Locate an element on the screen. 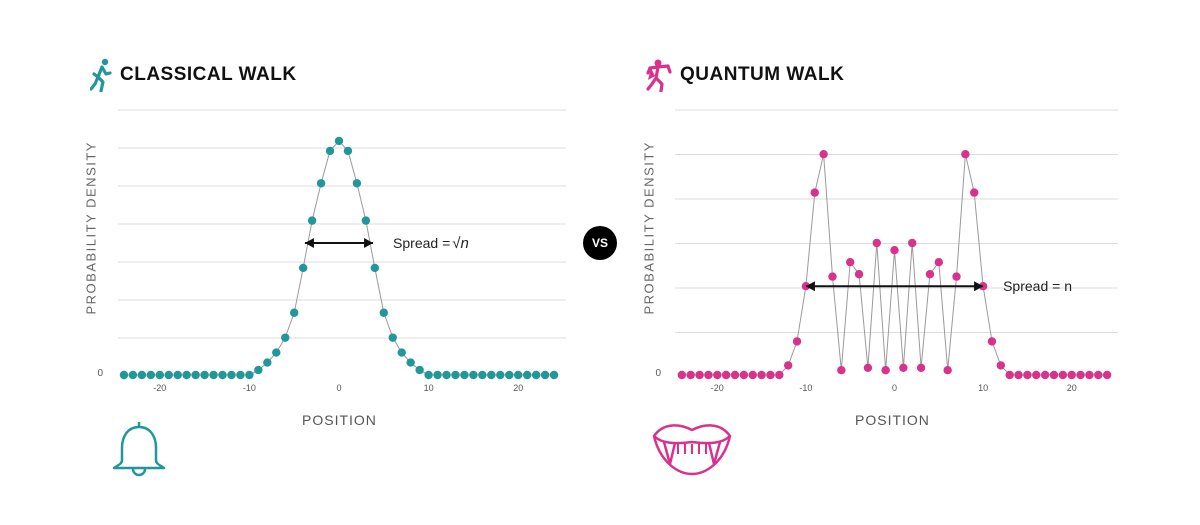  bell-icon is located at coordinates (139, 449).